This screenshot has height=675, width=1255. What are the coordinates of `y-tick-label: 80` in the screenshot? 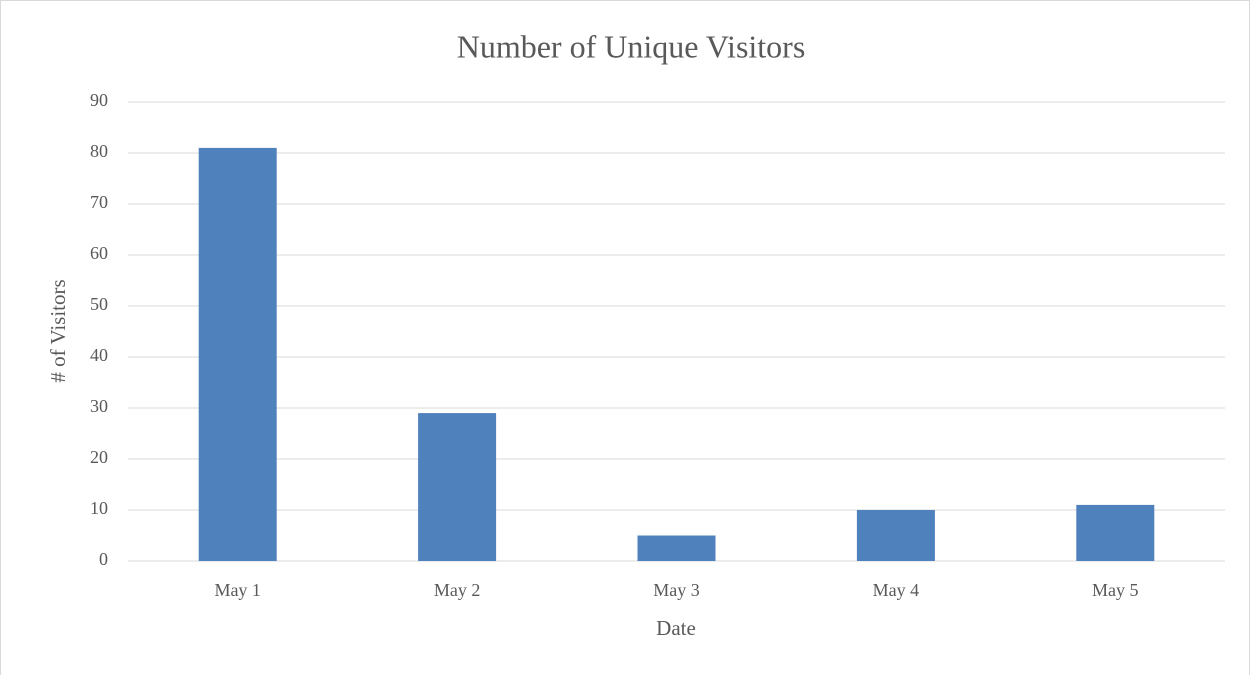 It's located at (99, 151).